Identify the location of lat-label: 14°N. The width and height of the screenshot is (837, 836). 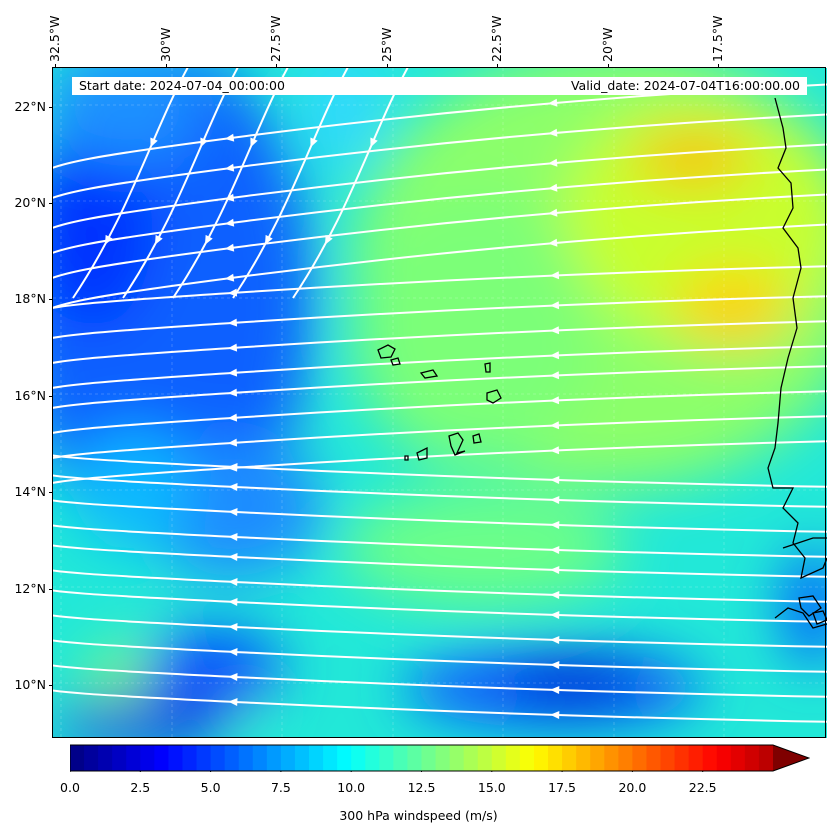
(30, 492).